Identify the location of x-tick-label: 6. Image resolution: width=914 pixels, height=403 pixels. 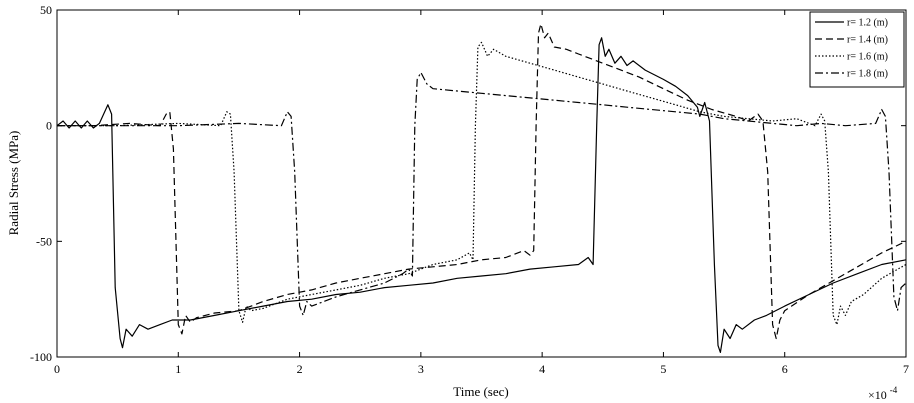
(785, 369).